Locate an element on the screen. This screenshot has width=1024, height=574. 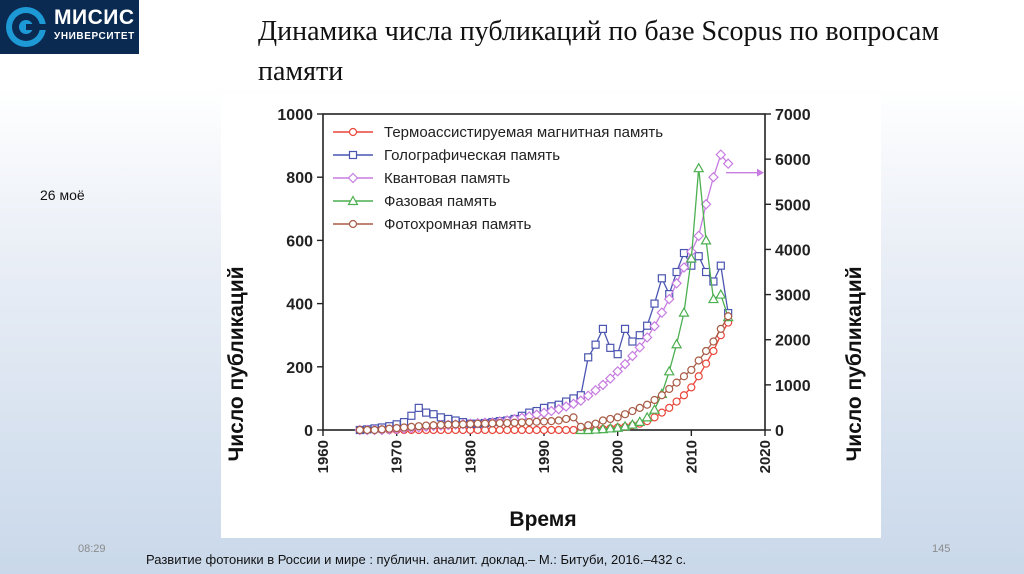
x-tick-label: 2010 is located at coordinates (691, 456).